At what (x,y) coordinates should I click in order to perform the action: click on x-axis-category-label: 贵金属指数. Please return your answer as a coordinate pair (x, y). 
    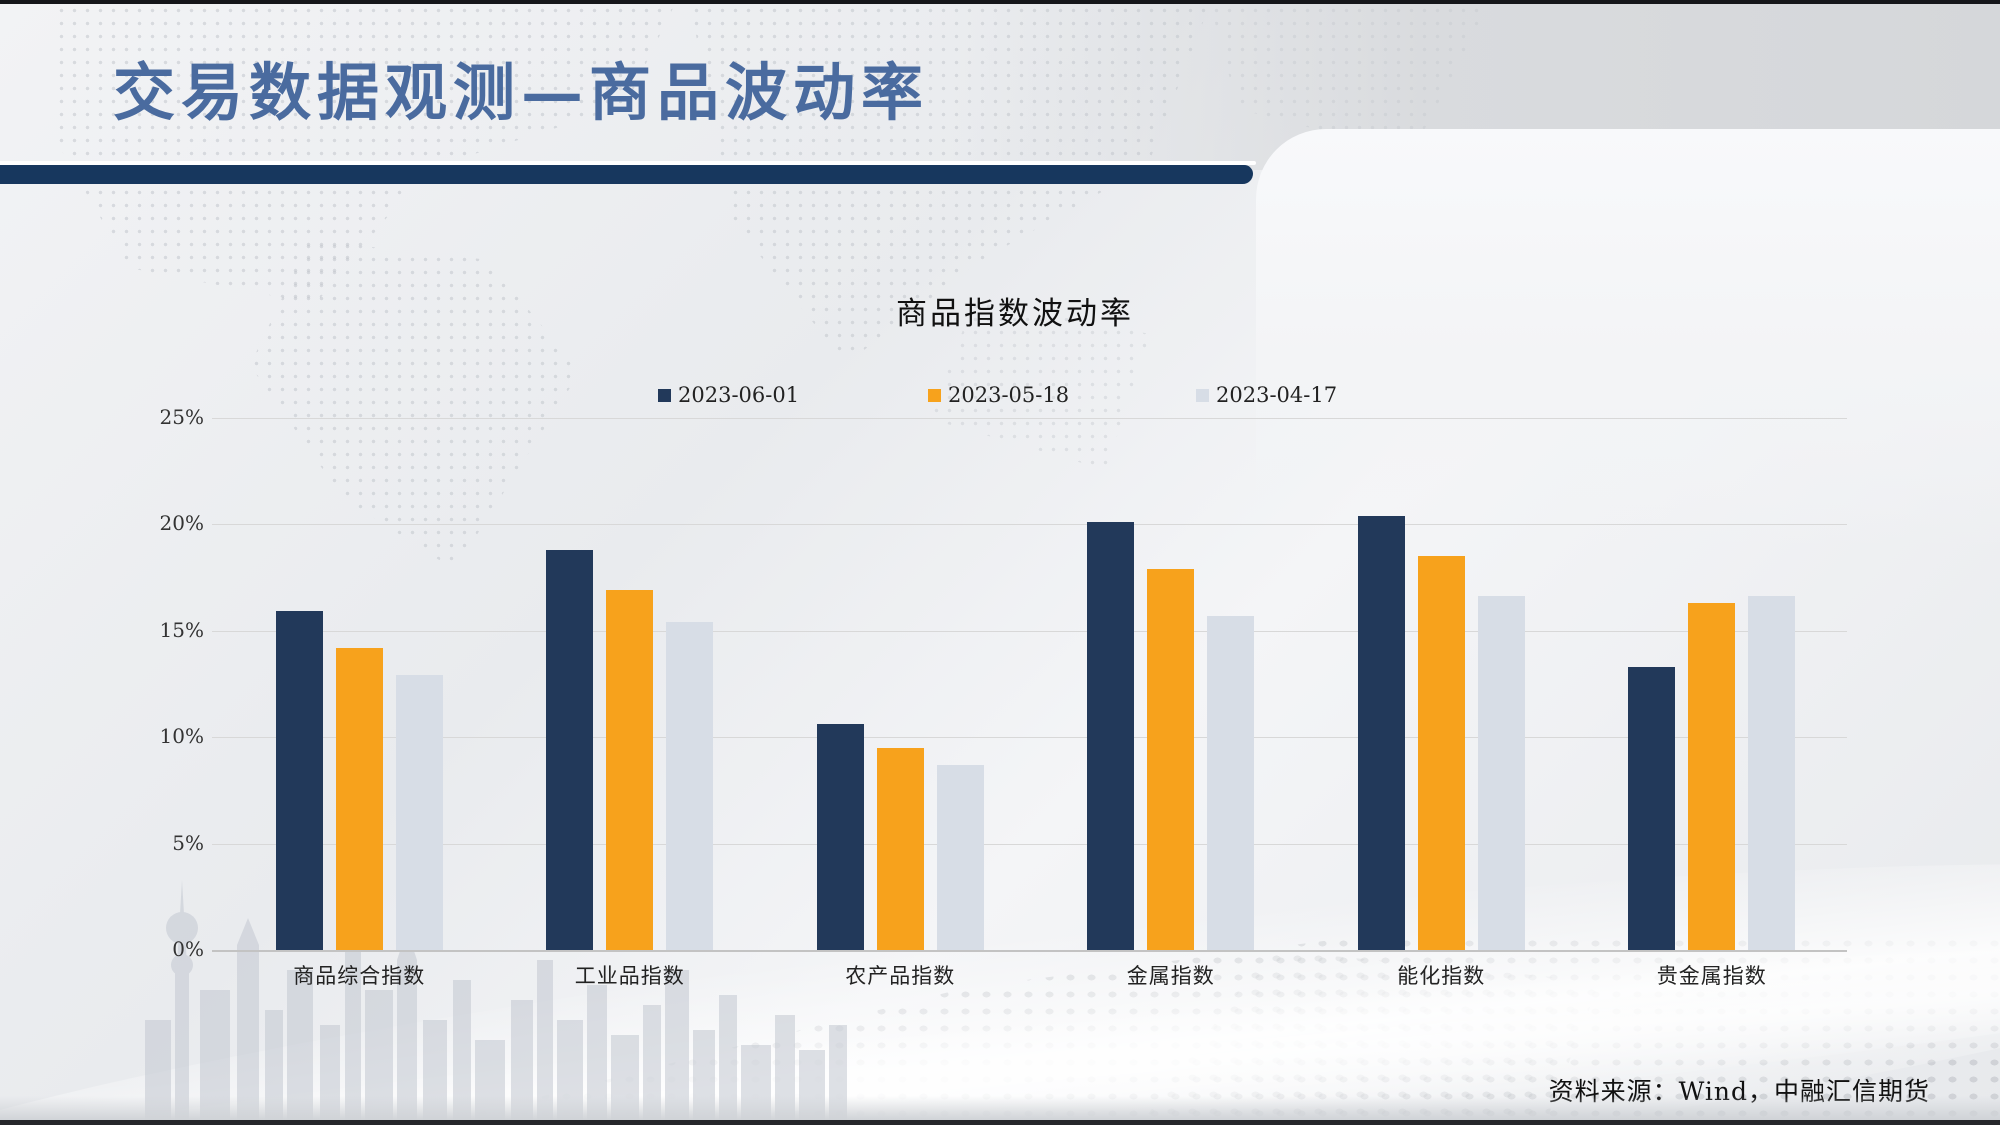
    Looking at the image, I should click on (1711, 976).